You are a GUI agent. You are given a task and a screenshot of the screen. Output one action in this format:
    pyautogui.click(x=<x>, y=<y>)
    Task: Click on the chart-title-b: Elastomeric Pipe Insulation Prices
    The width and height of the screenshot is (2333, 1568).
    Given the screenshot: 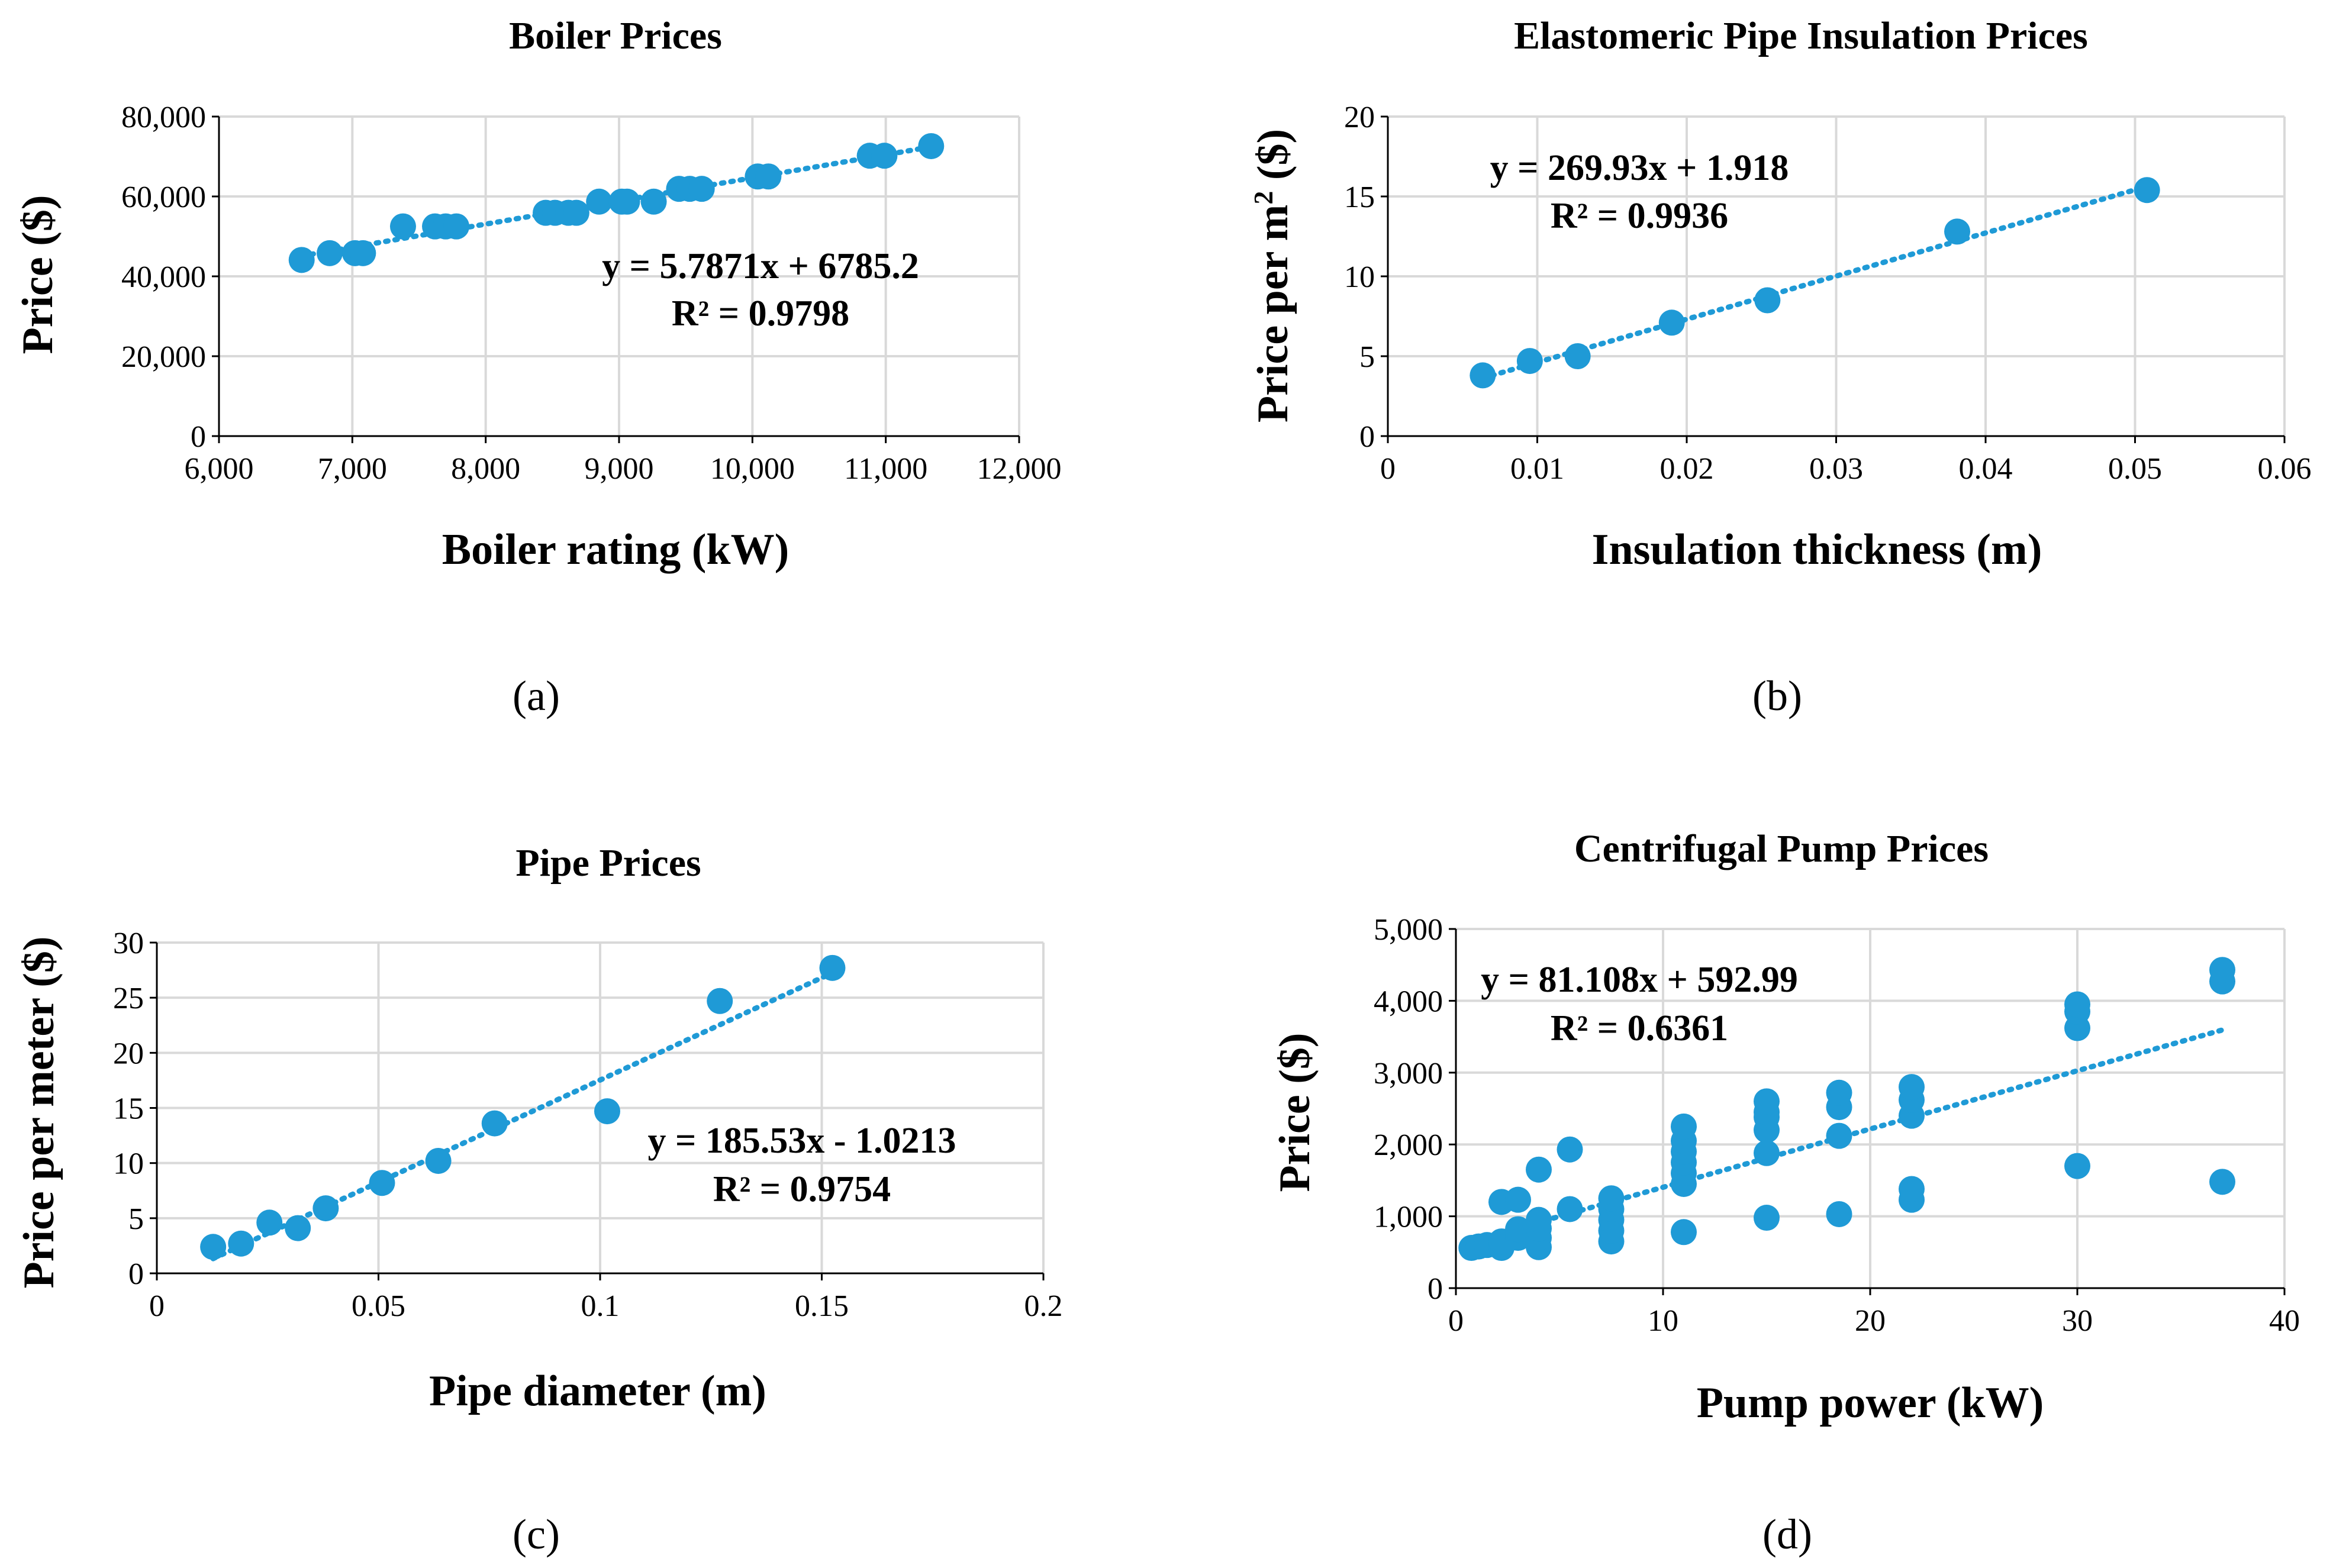 What is the action you would take?
    pyautogui.click(x=1801, y=35)
    